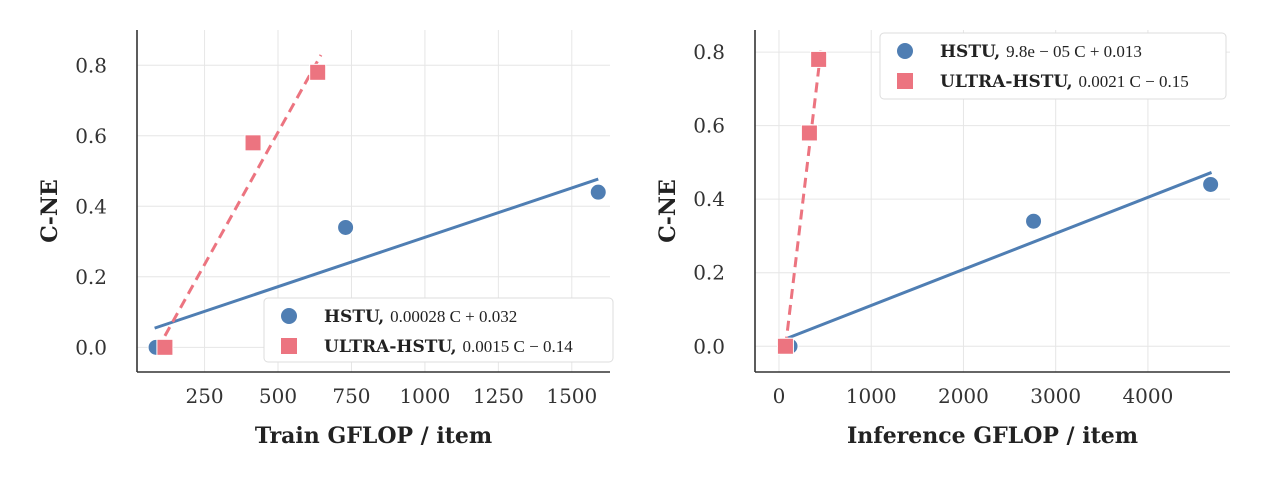 The width and height of the screenshot is (1265, 478). Describe the element at coordinates (357, 317) in the screenshot. I see `chart1-legend-hstu-name: HSTU,` at that location.